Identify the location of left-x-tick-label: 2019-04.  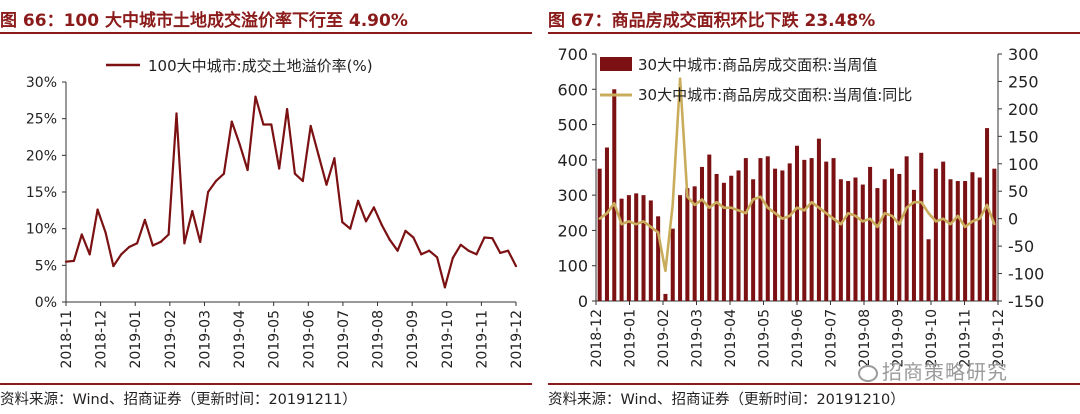
(240, 339).